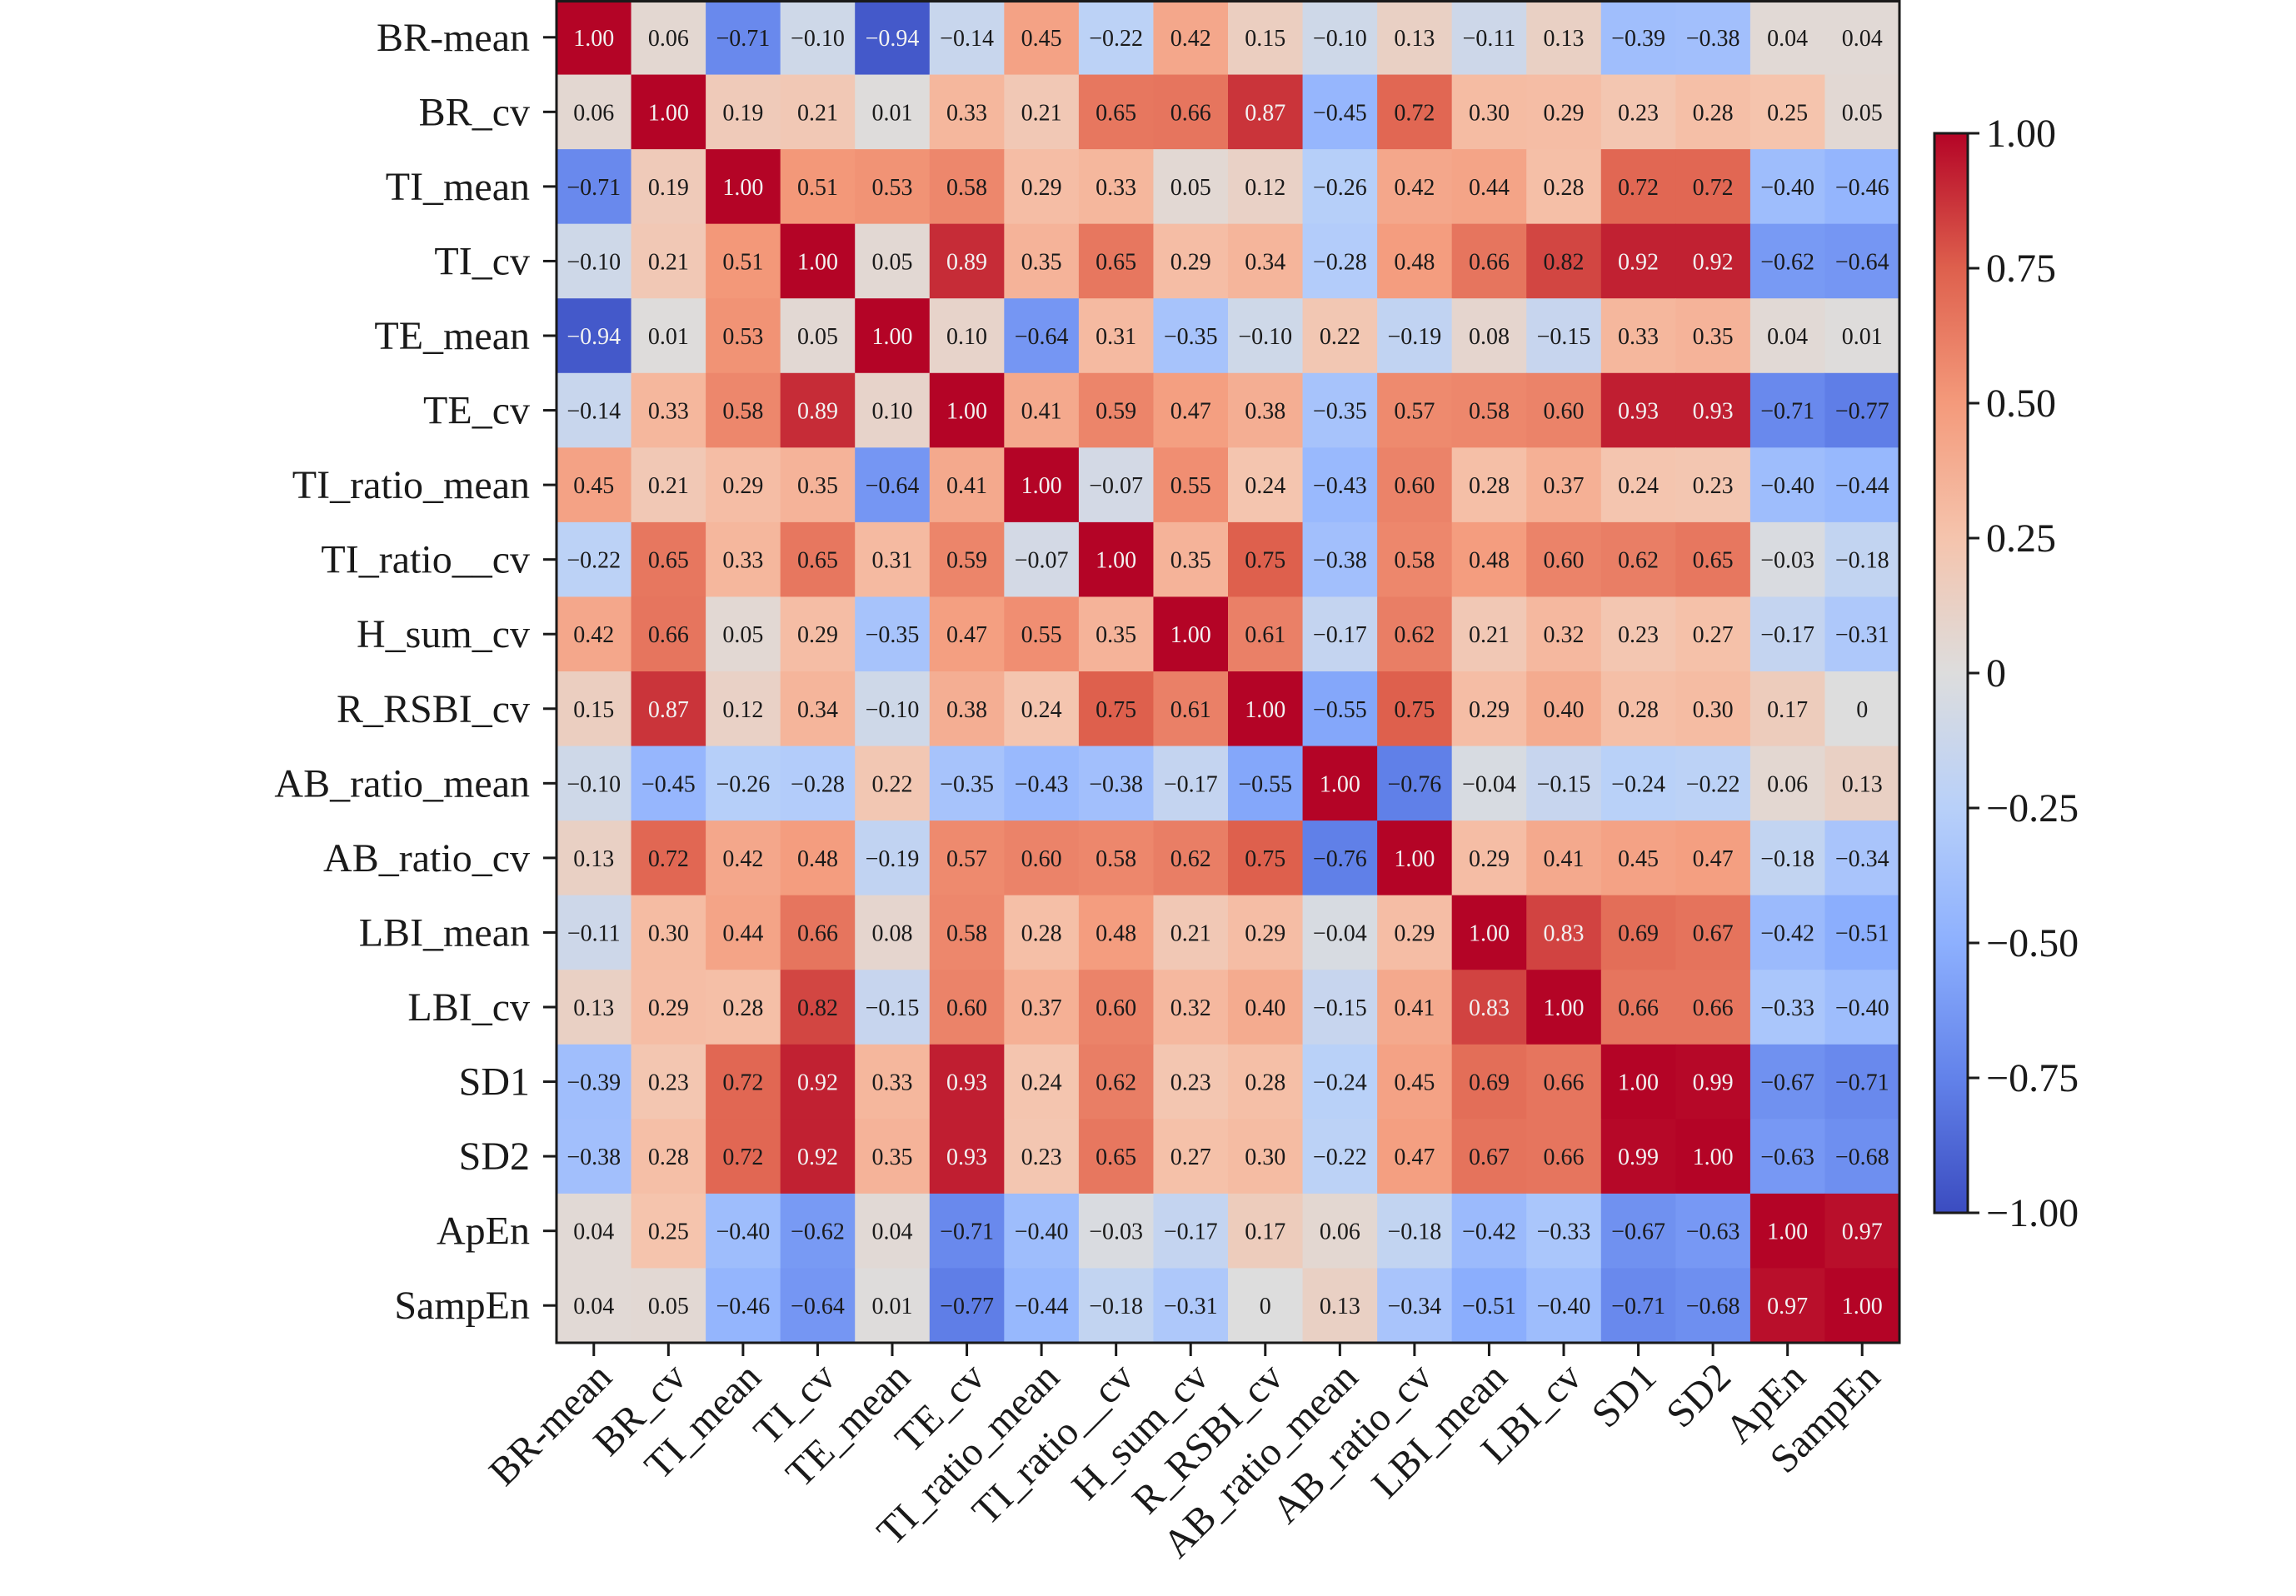 The image size is (2296, 1596). I want to click on cell-value-label: −0.45, so click(668, 784).